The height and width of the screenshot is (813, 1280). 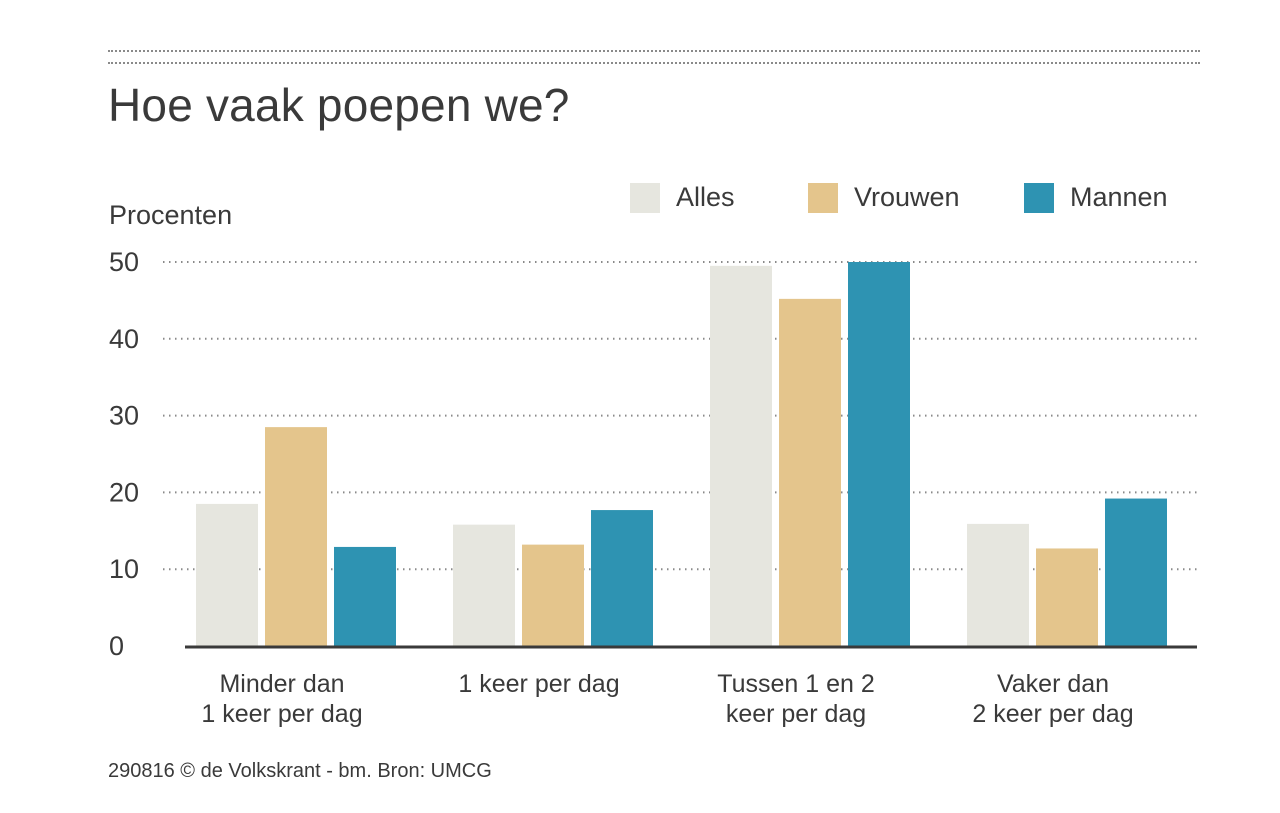 I want to click on source-credit: 290816 © de Volkskrant - bm. Bron: UMCG, so click(x=300, y=771).